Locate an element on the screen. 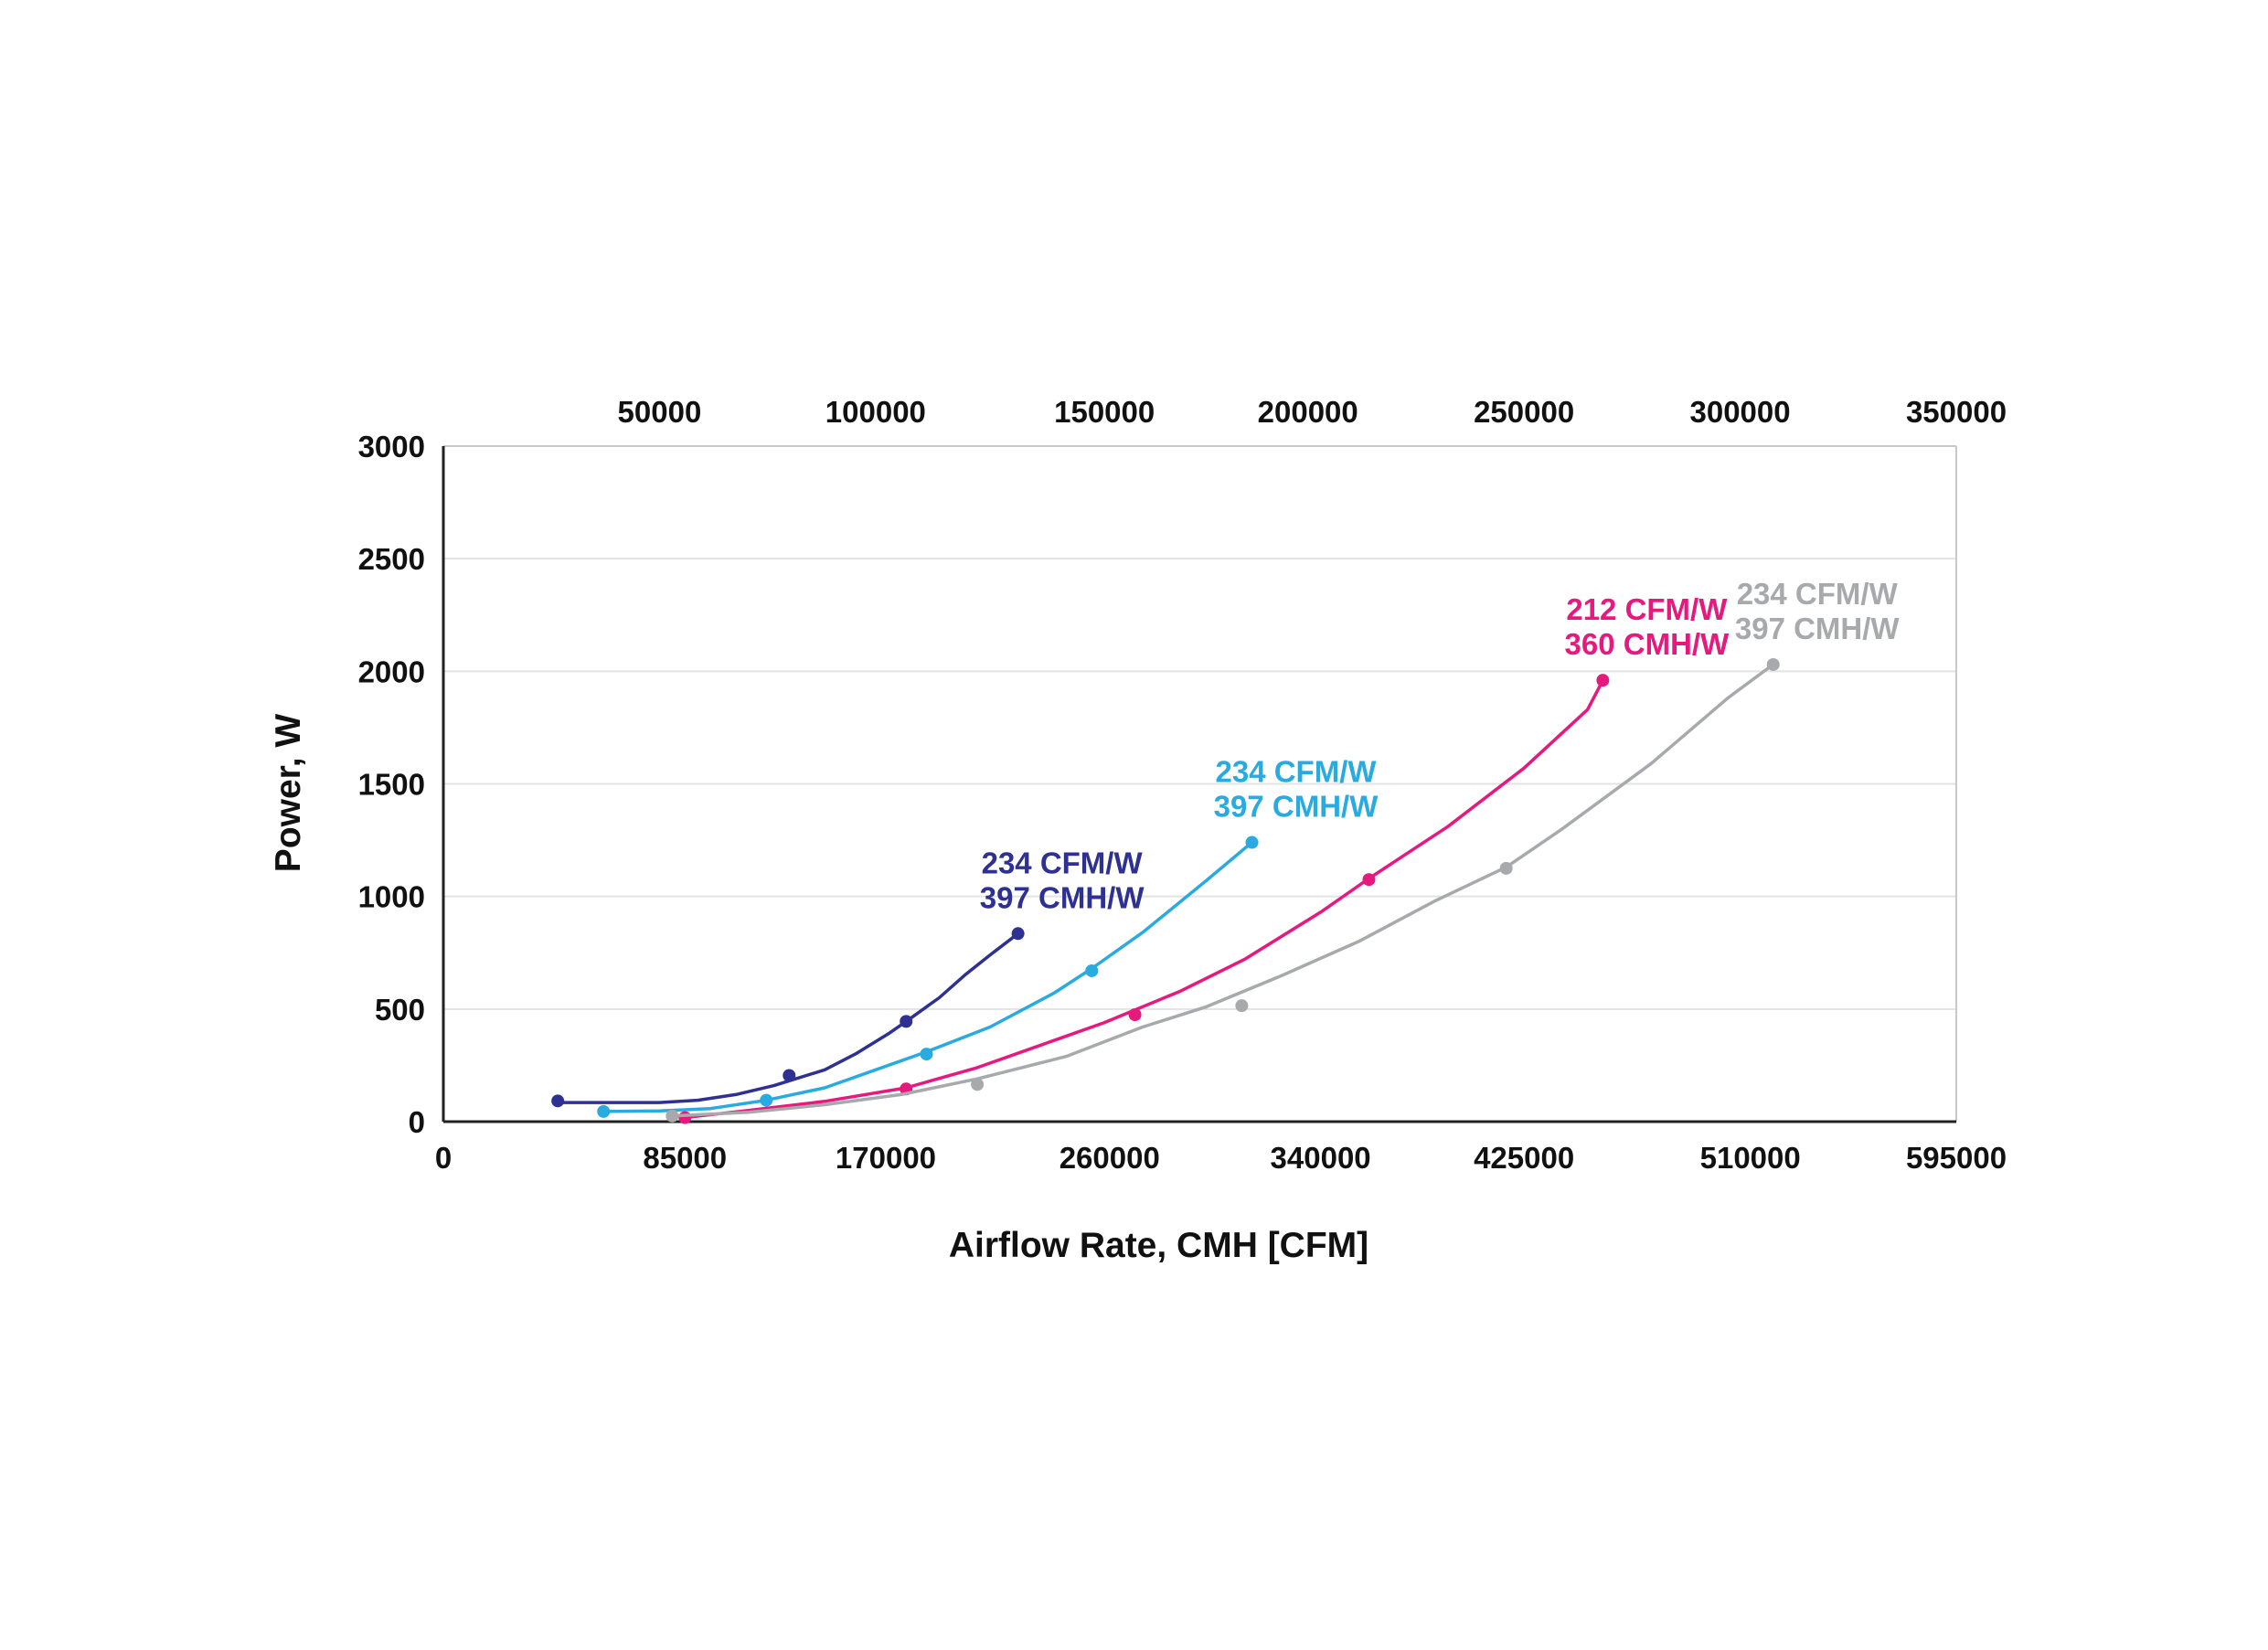 The image size is (2268, 1650). x-tick-label-bottom: 85000 is located at coordinates (685, 1158).